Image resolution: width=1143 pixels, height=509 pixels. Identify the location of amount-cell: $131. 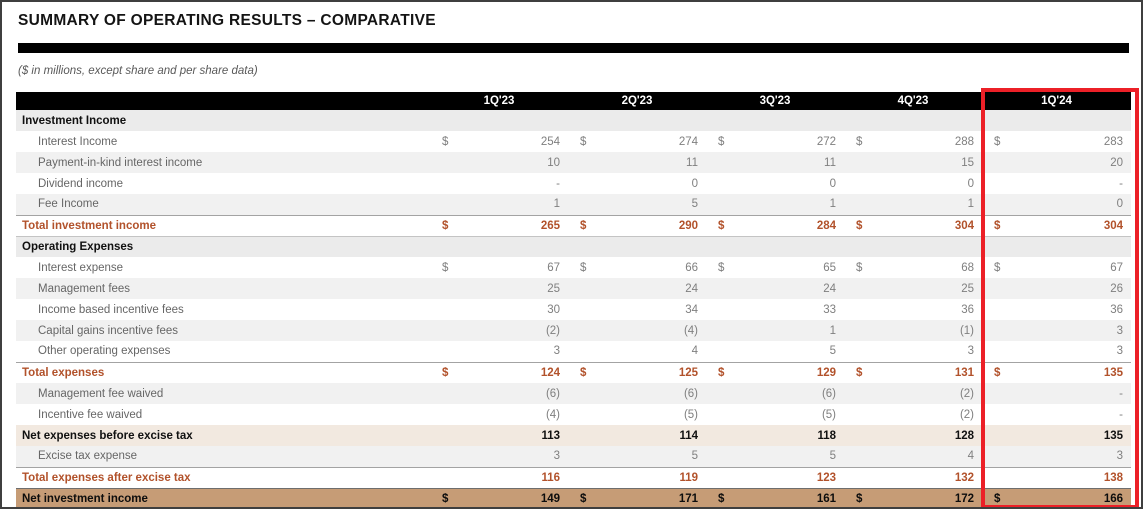
(913, 372).